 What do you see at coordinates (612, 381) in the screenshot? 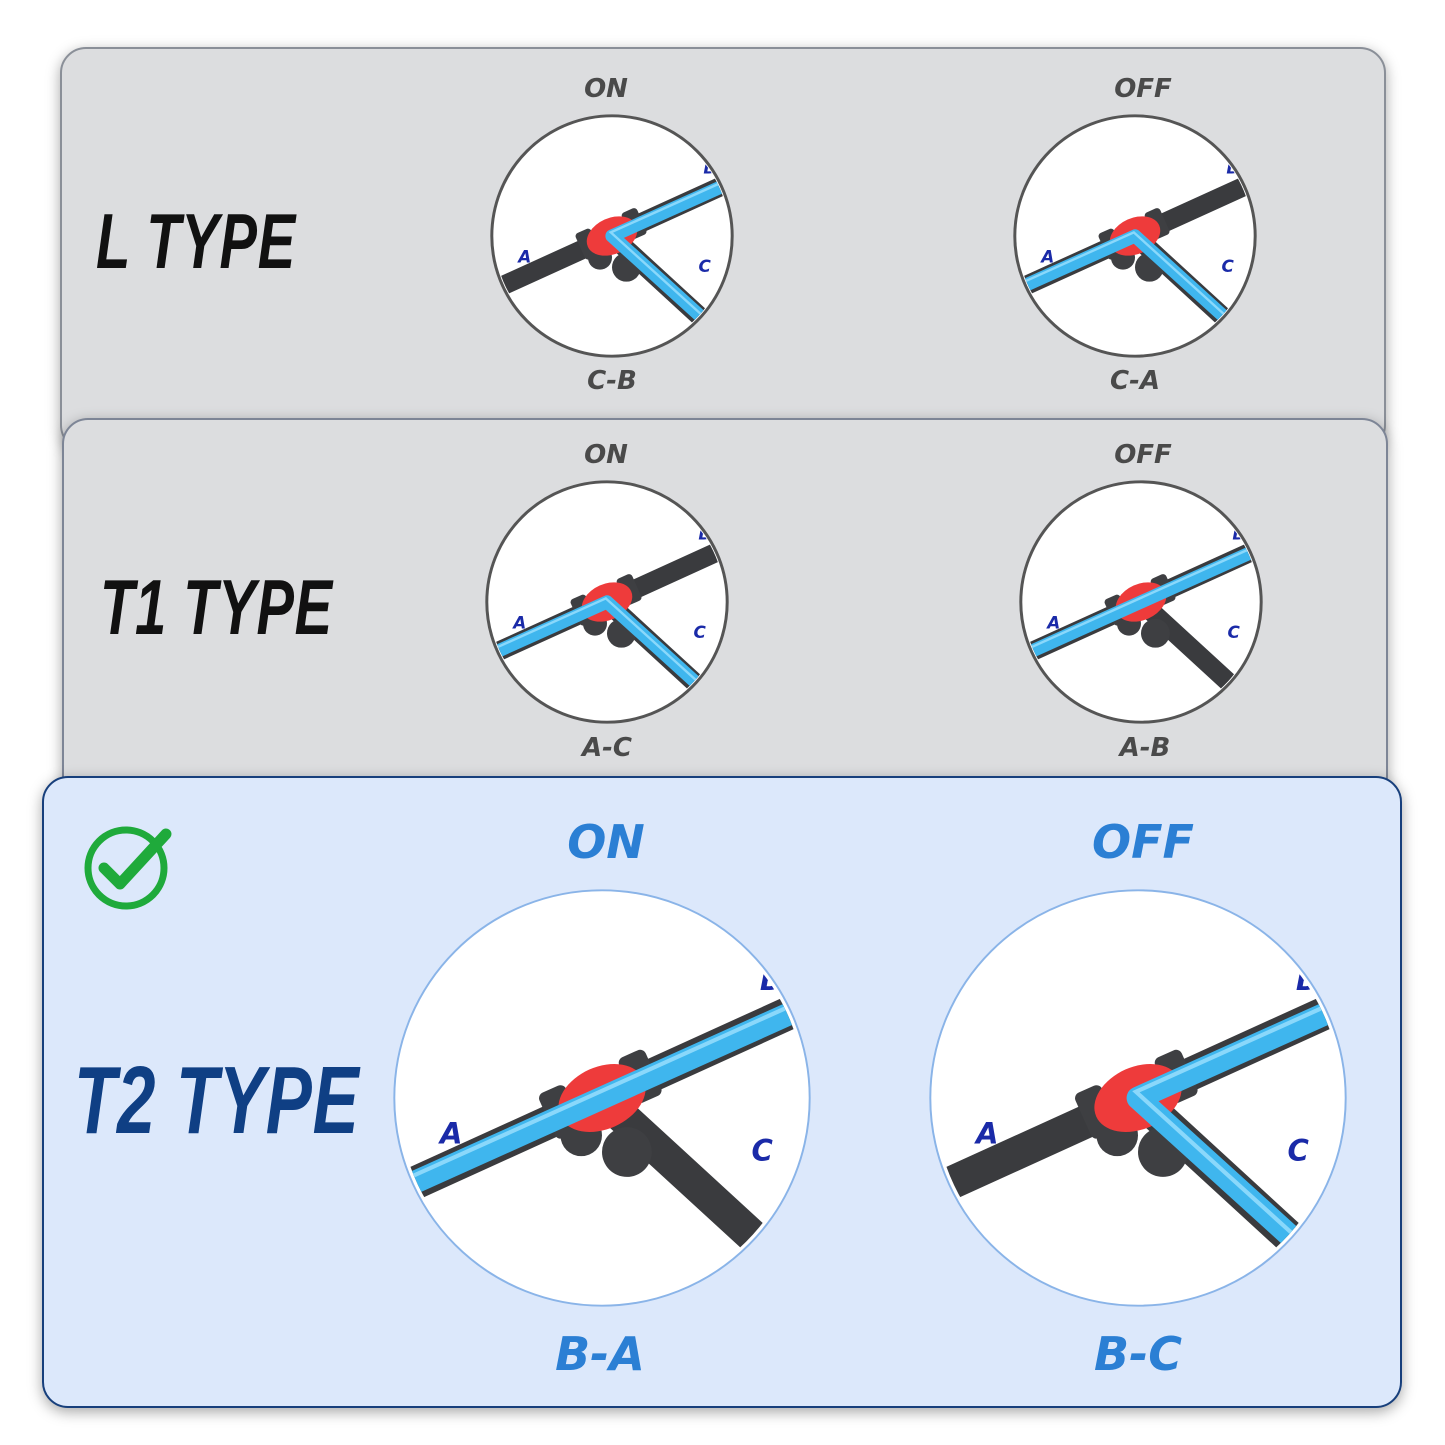
I see `path-label: C-B` at bounding box center [612, 381].